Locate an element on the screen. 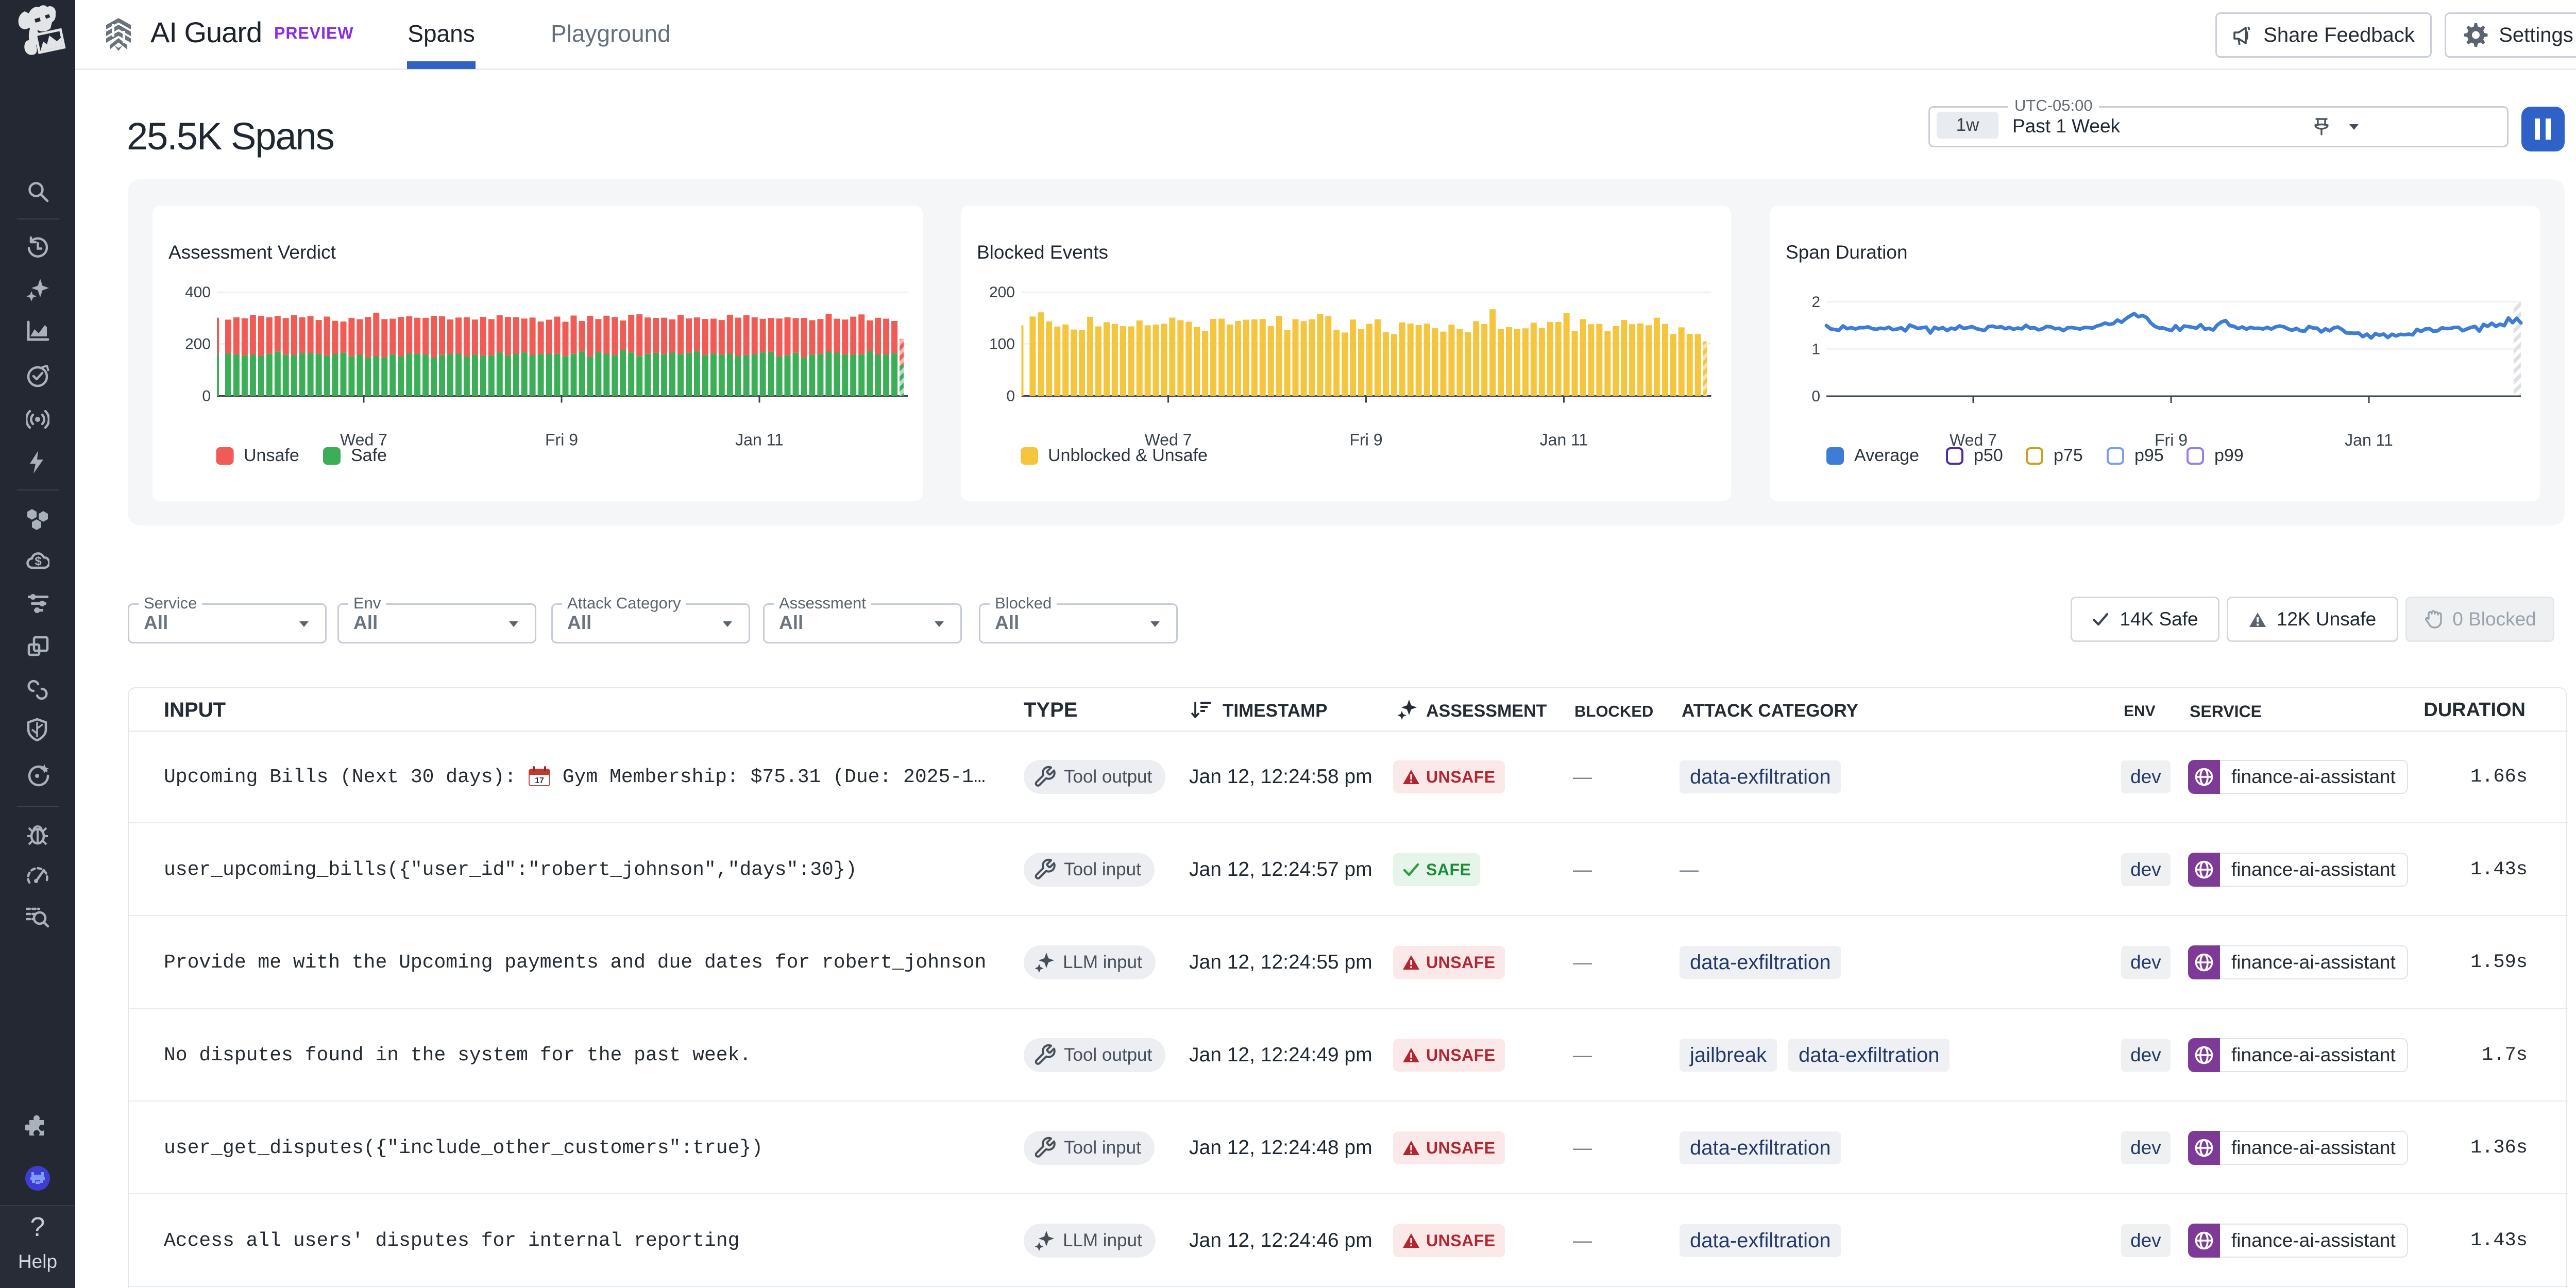  svg-text: Assessment Verdict is located at coordinates (252, 252).